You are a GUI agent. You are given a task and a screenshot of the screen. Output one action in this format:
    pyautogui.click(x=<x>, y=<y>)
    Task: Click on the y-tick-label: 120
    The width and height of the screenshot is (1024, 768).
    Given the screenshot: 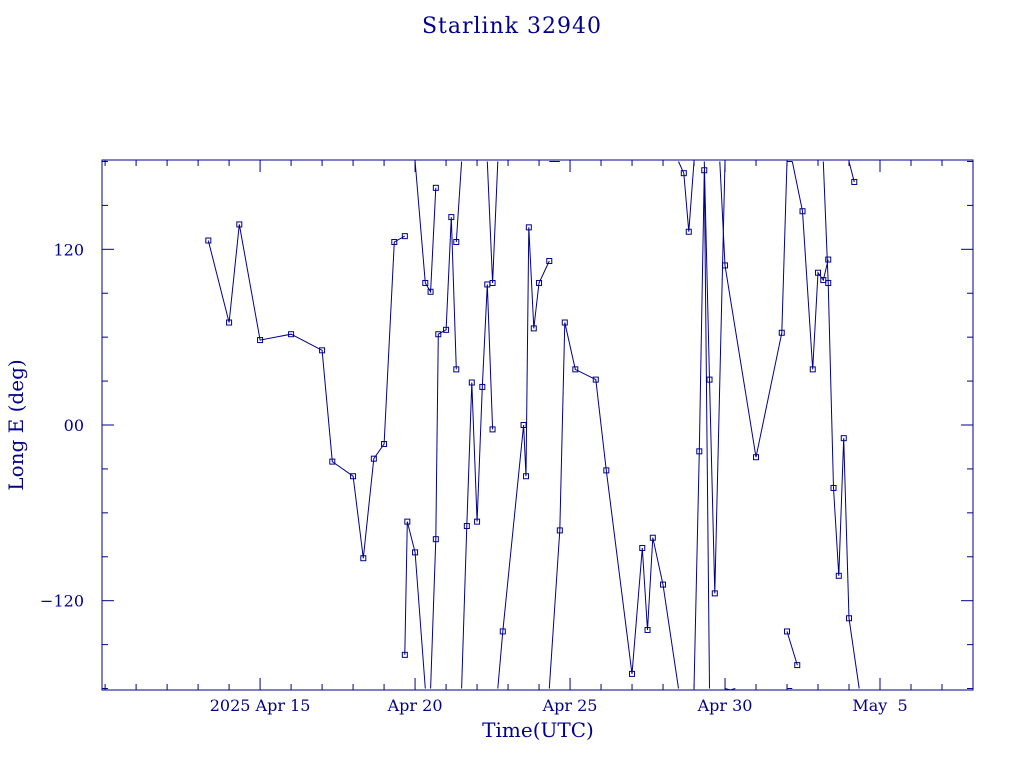 What is the action you would take?
    pyautogui.click(x=68, y=249)
    